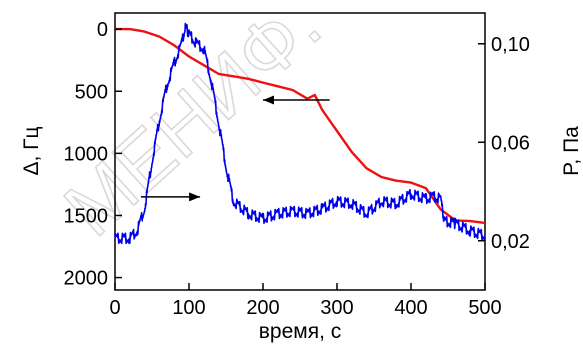 The height and width of the screenshot is (349, 583). Describe the element at coordinates (510, 143) in the screenshot. I see `y-right-tick-label: 0,06` at that location.